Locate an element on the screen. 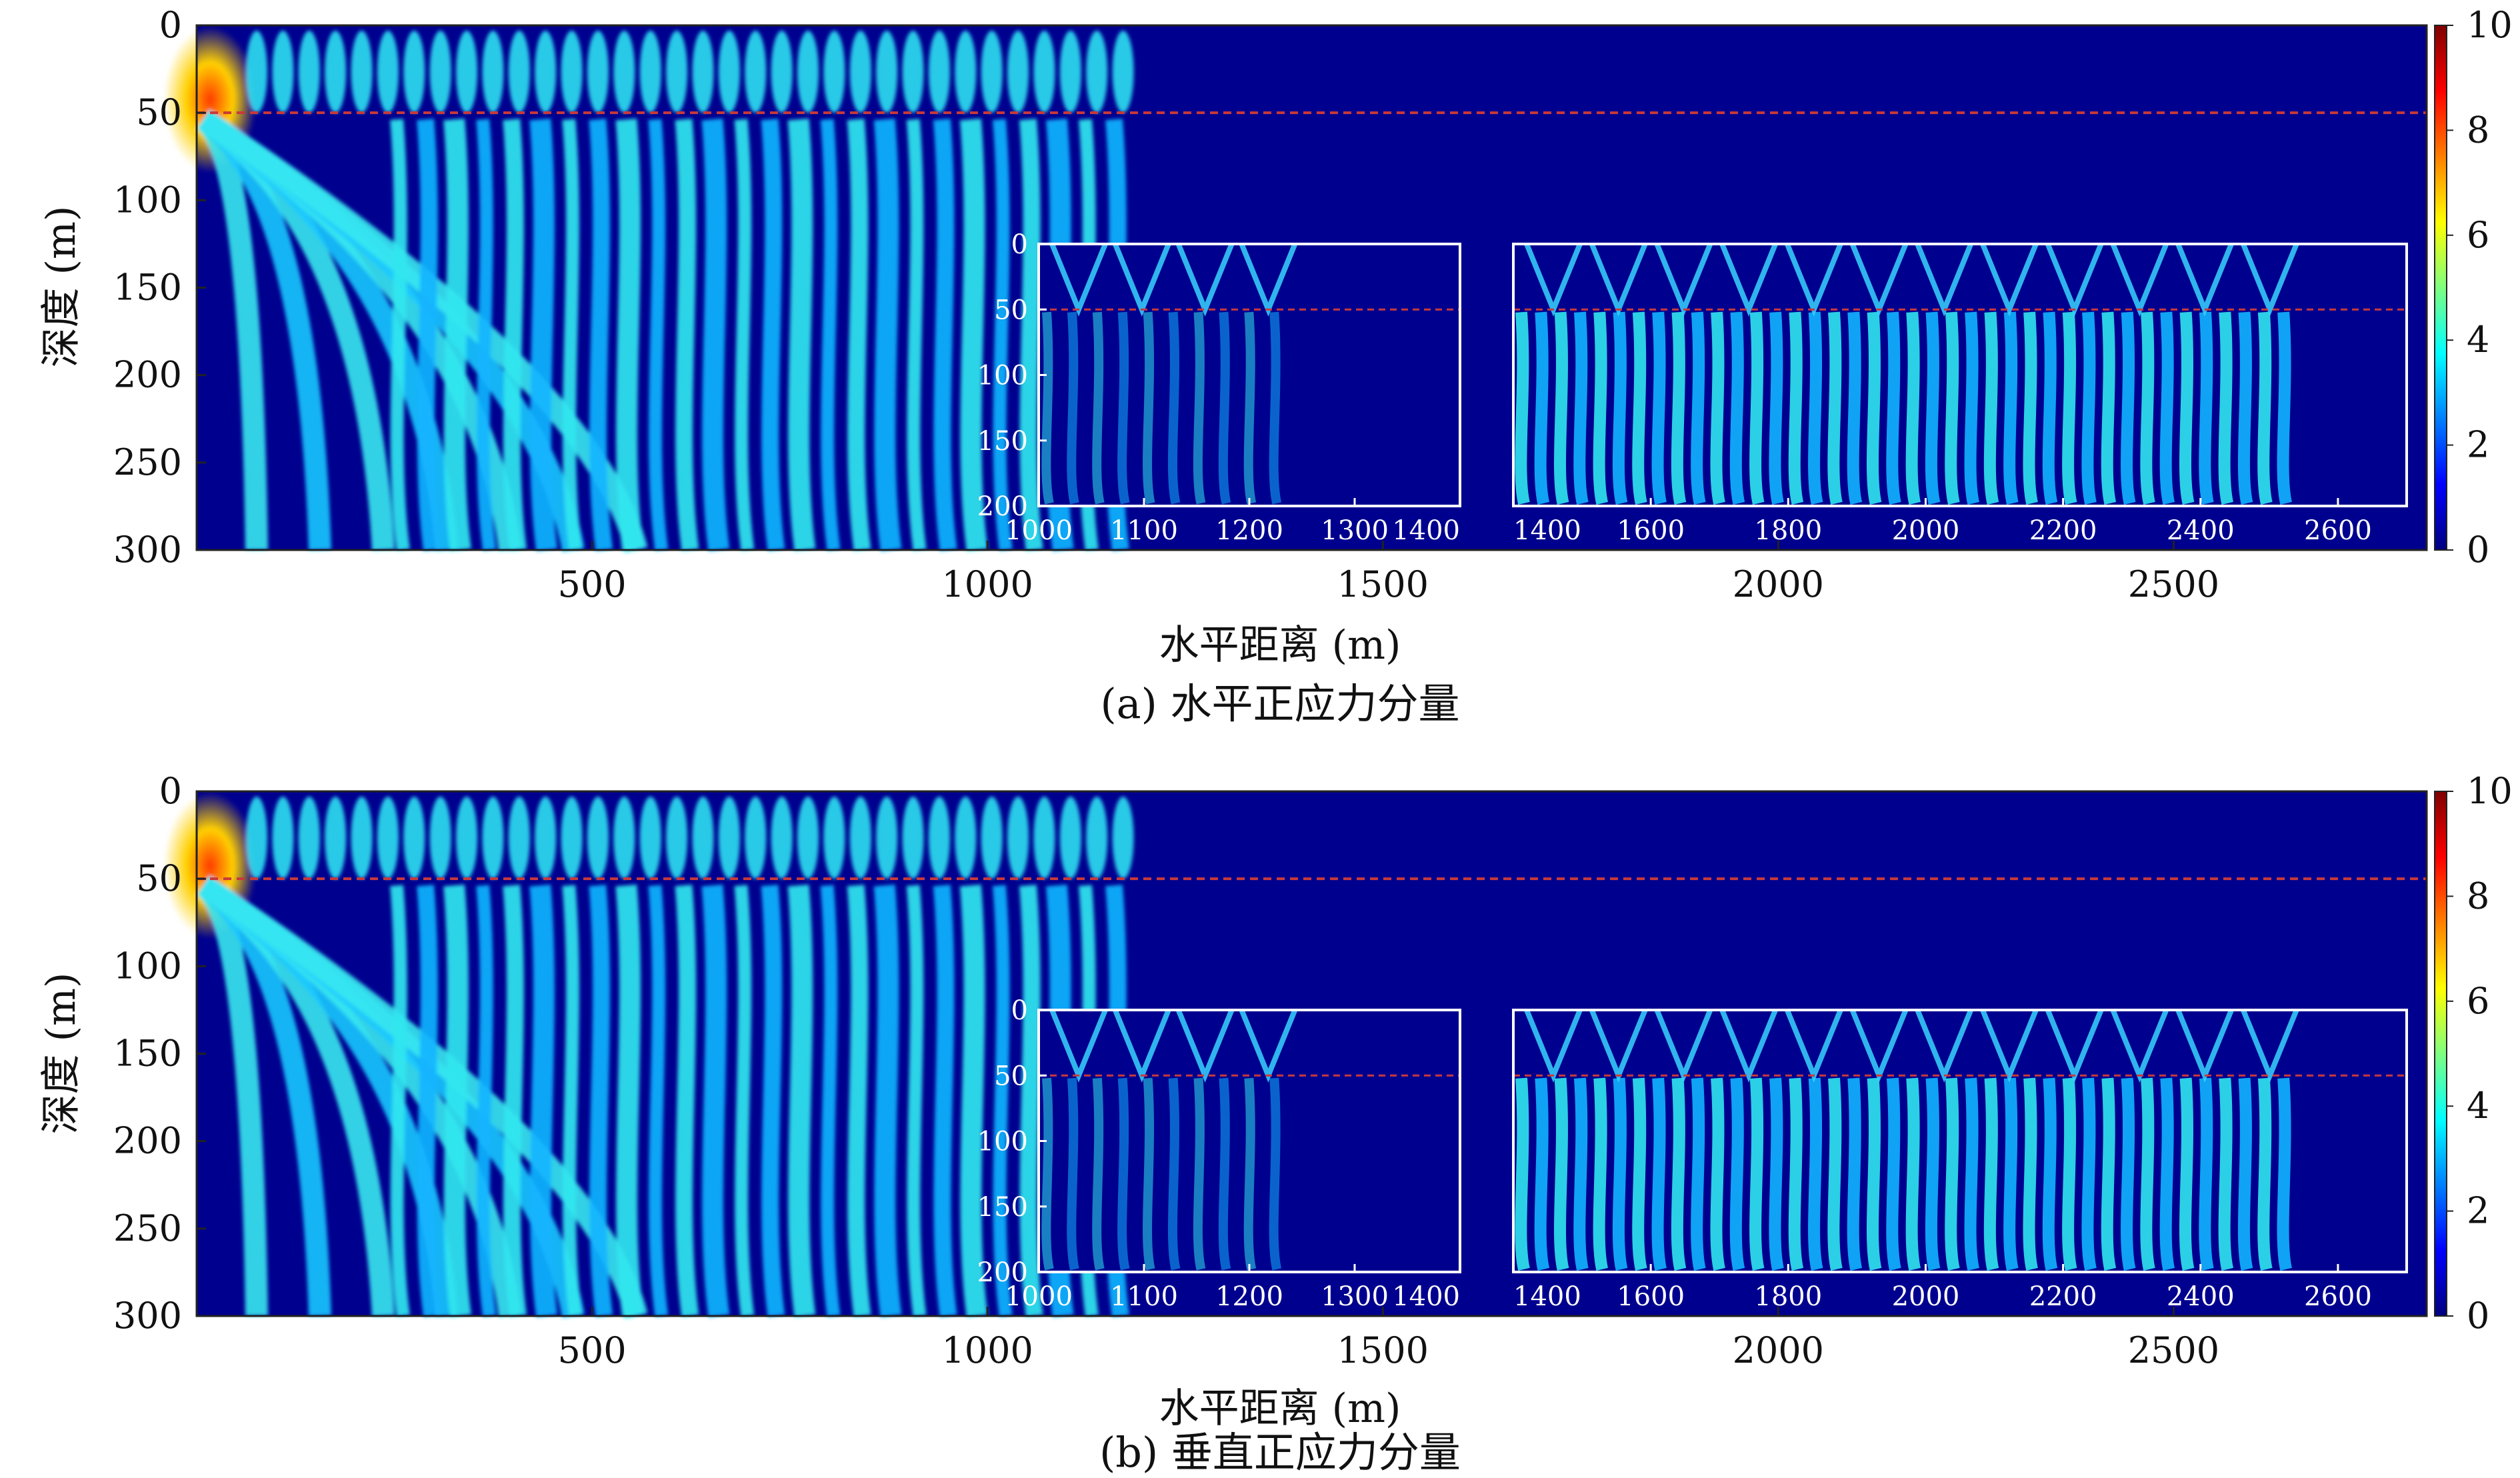  colorbar: 0 2 4 6 8 10 is located at coordinates (2473, 287).